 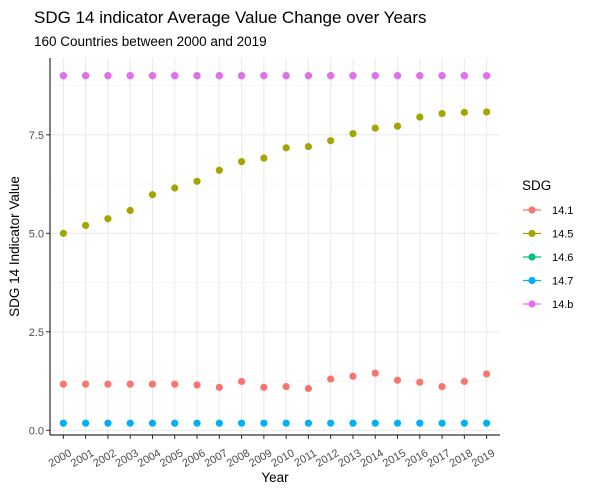 What do you see at coordinates (548, 235) in the screenshot?
I see `legend-item: 14.5` at bounding box center [548, 235].